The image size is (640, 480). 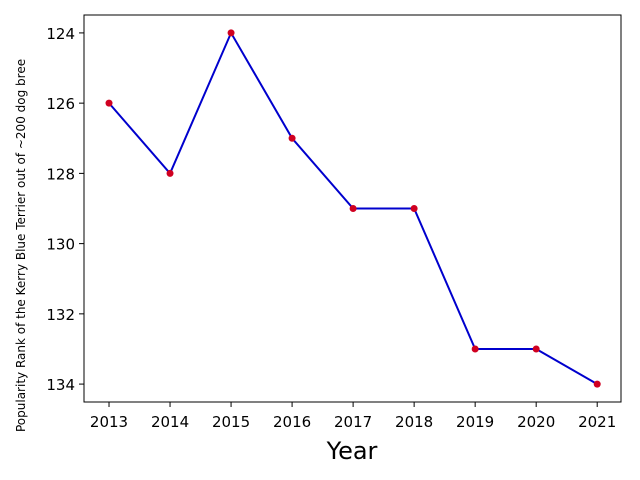 I want to click on x-axis-label: Year, so click(x=352, y=451).